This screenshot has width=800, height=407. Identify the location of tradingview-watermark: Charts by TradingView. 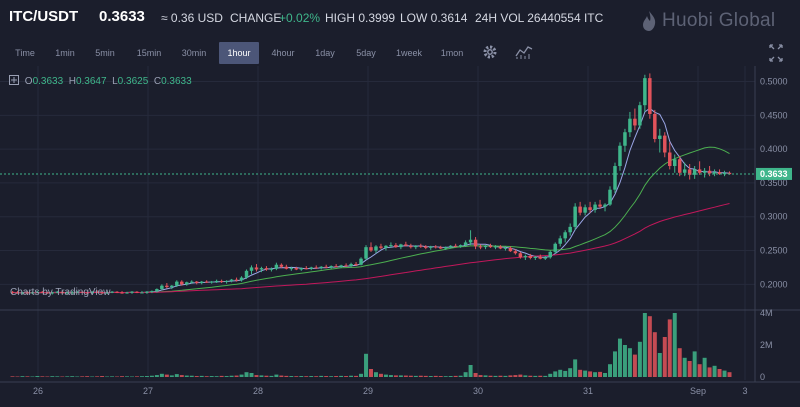
(60, 292).